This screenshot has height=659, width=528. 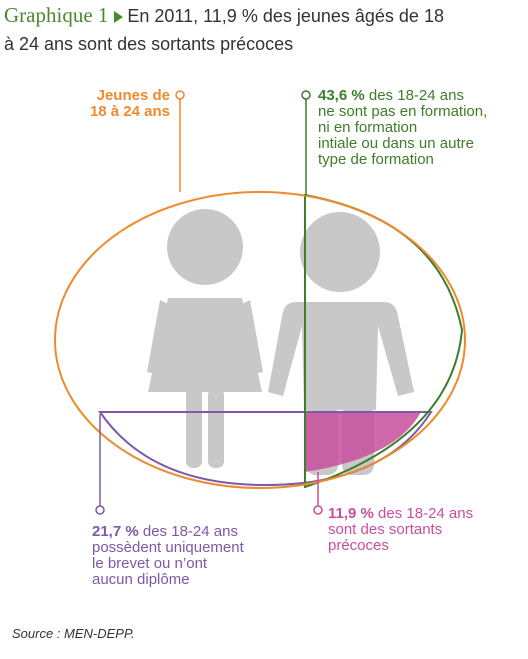 I want to click on early-leavers-value: 11,9 %, so click(x=351, y=513).